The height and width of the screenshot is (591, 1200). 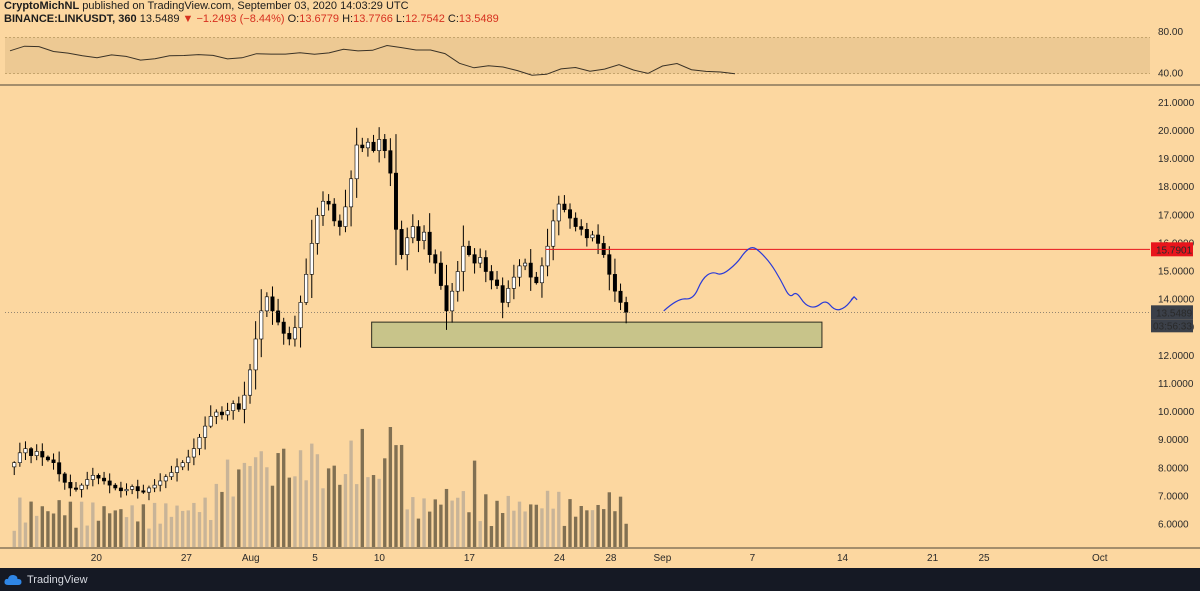 I want to click on tradingview-logo: TradingView, so click(x=46, y=580).